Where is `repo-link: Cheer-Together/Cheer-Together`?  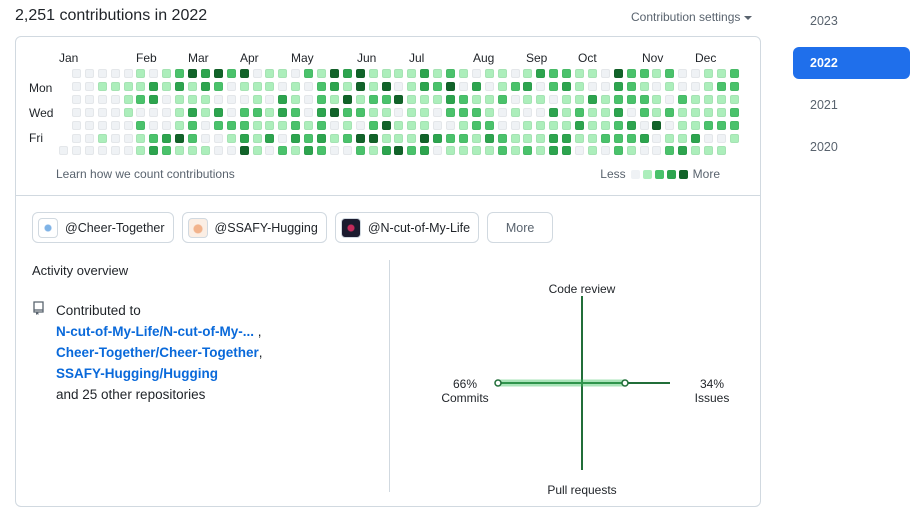 repo-link: Cheer-Together/Cheer-Together is located at coordinates (157, 352).